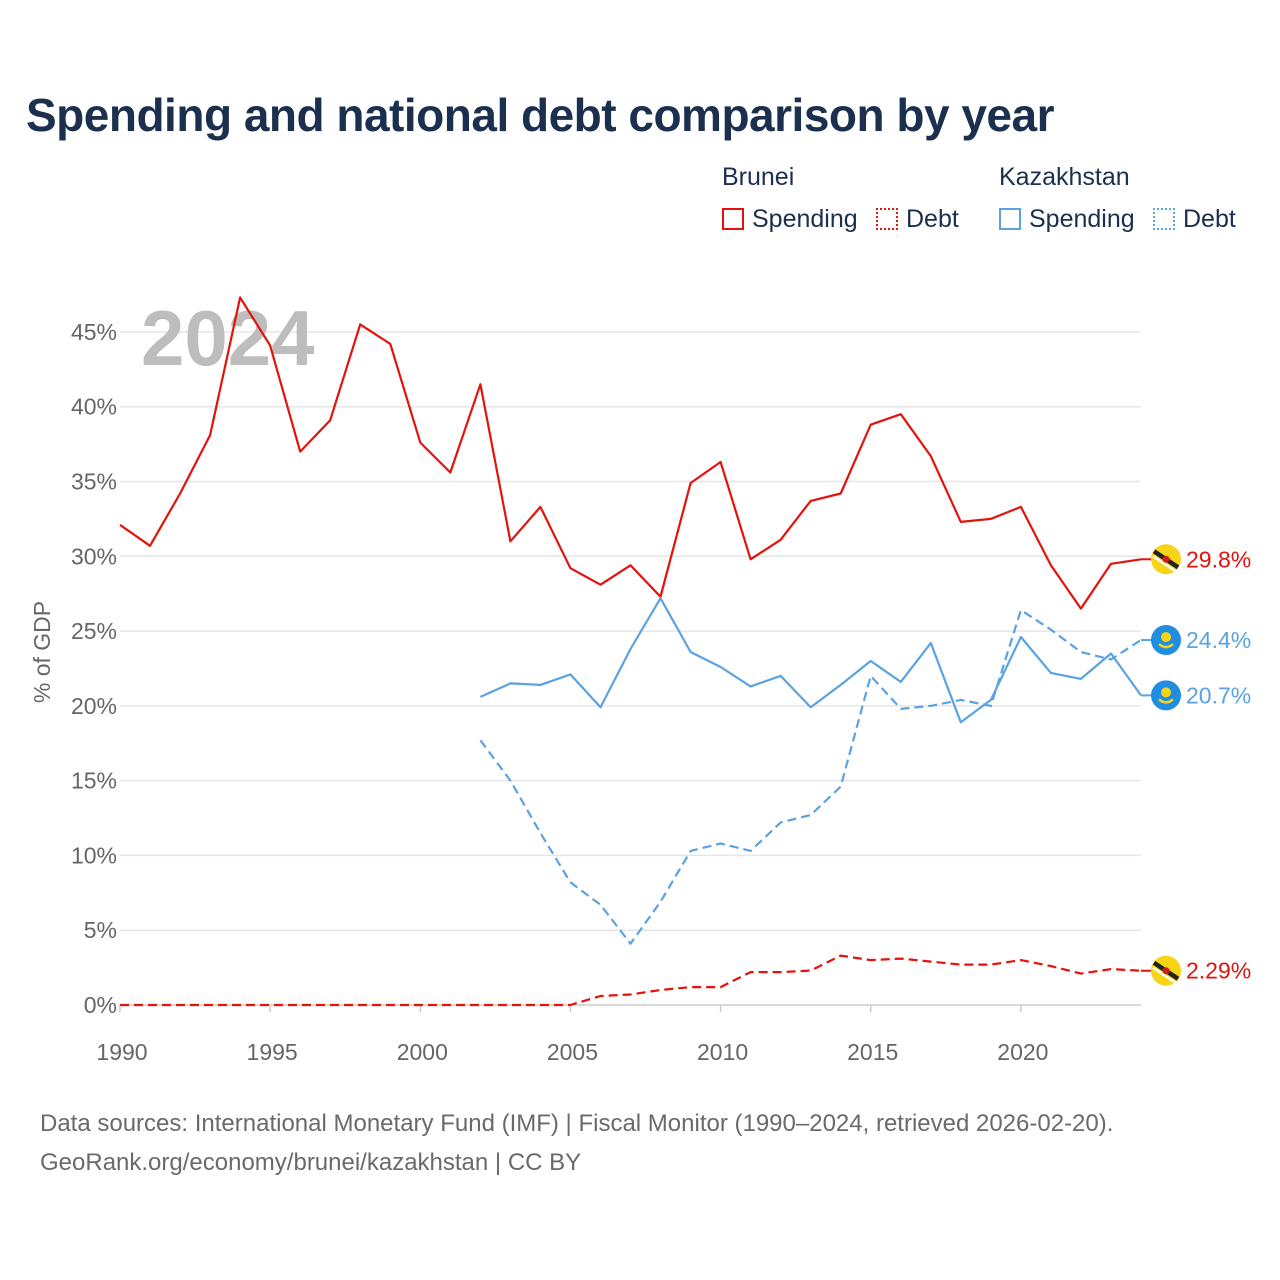  I want to click on y-tick-label-0: 0%, so click(100, 1005).